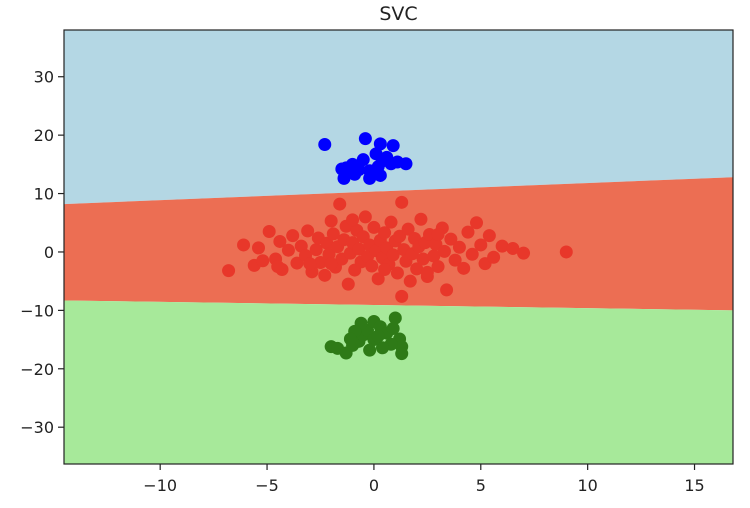 The image size is (750, 508). What do you see at coordinates (44, 194) in the screenshot?
I see `y-tick-label: 10` at bounding box center [44, 194].